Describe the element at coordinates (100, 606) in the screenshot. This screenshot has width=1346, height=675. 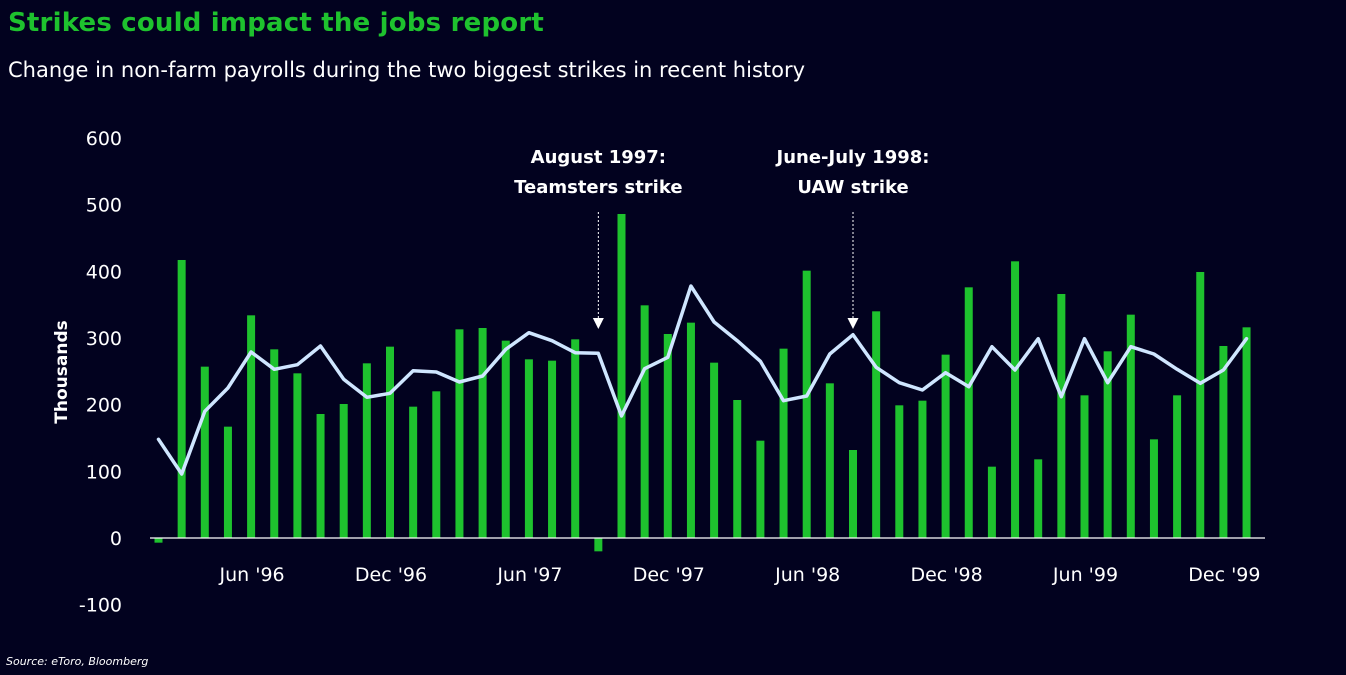
I see `y-tick-label: -100` at that location.